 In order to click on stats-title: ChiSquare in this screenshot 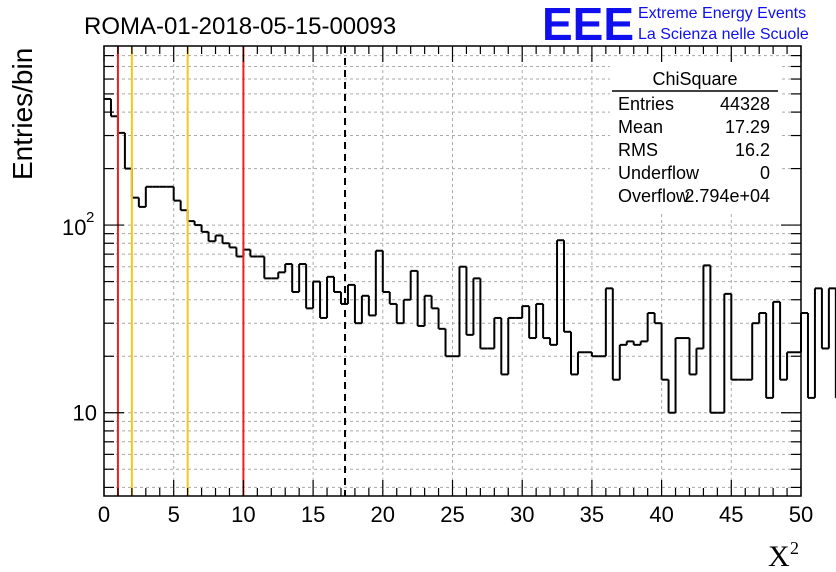, I will do `click(694, 79)`.